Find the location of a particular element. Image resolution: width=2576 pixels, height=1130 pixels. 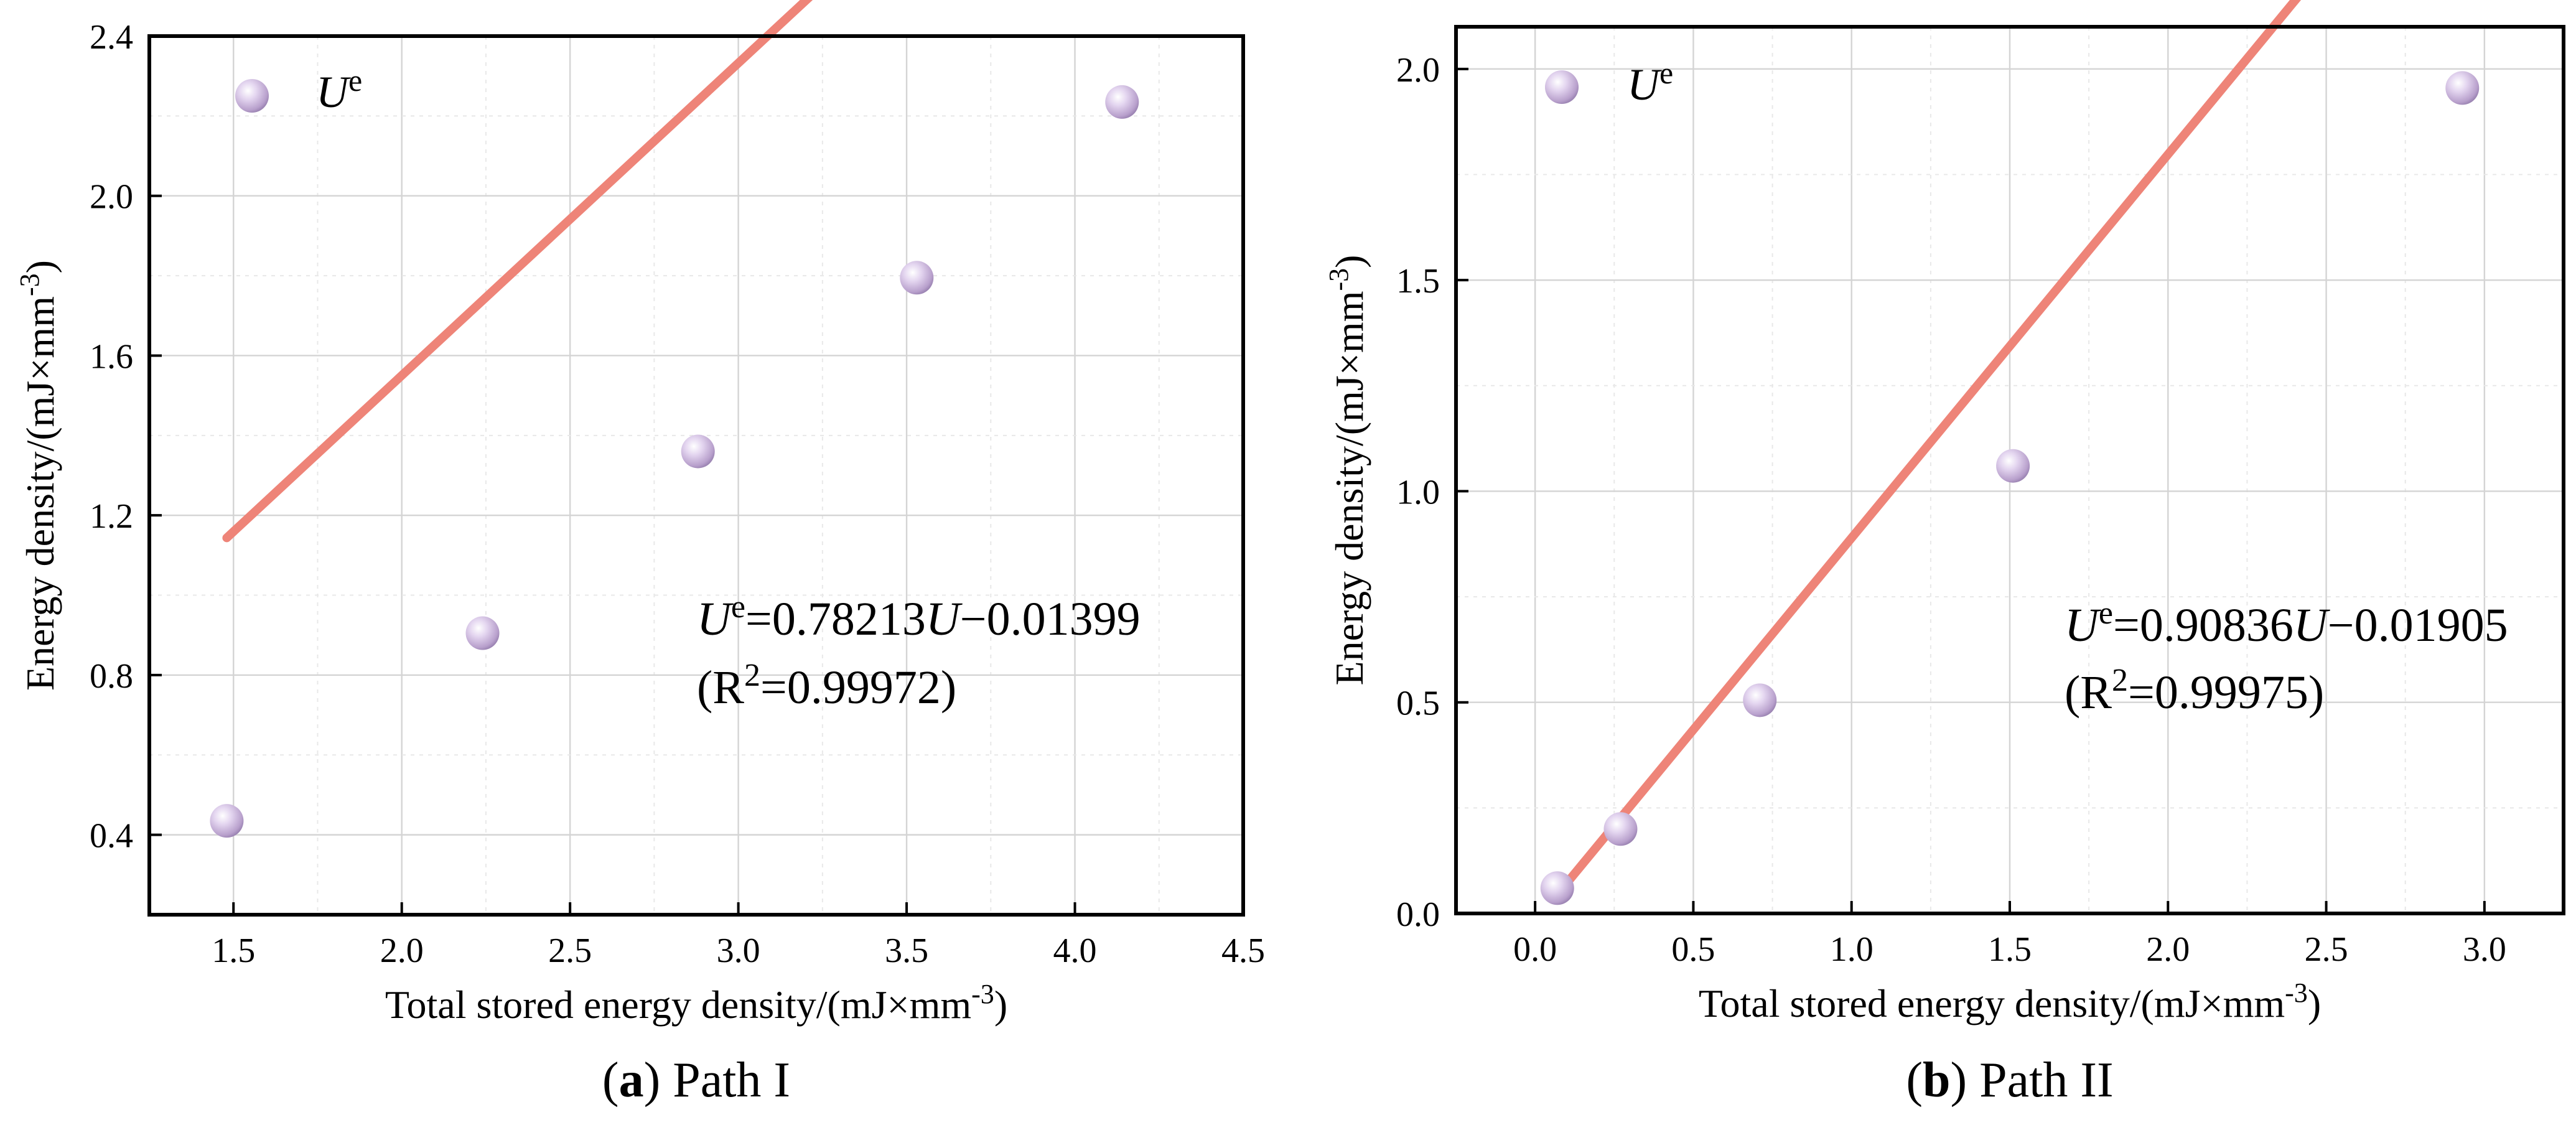

x-axis-title-a: Total stored energy density/(mJ×mm-3) is located at coordinates (696, 1003).